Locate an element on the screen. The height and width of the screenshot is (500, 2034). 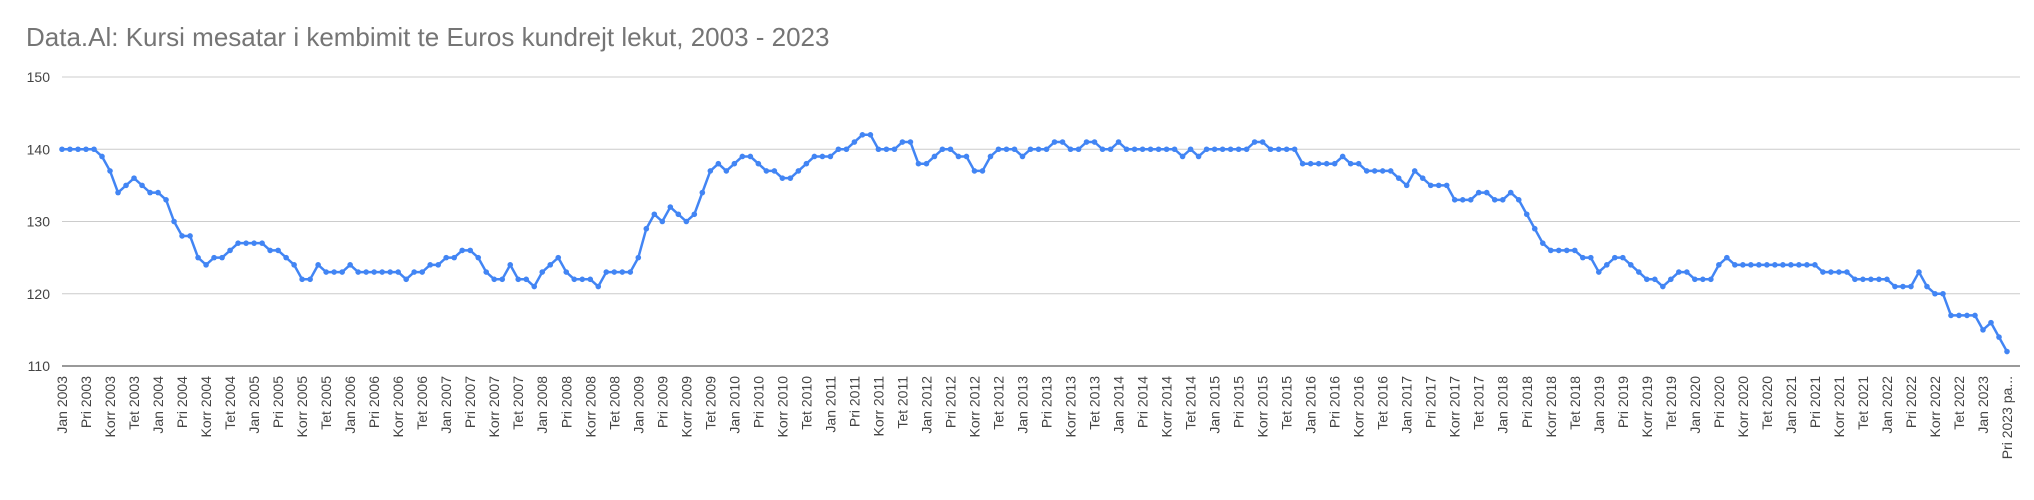
x-tick-label: Korr 2008 is located at coordinates (590, 407).